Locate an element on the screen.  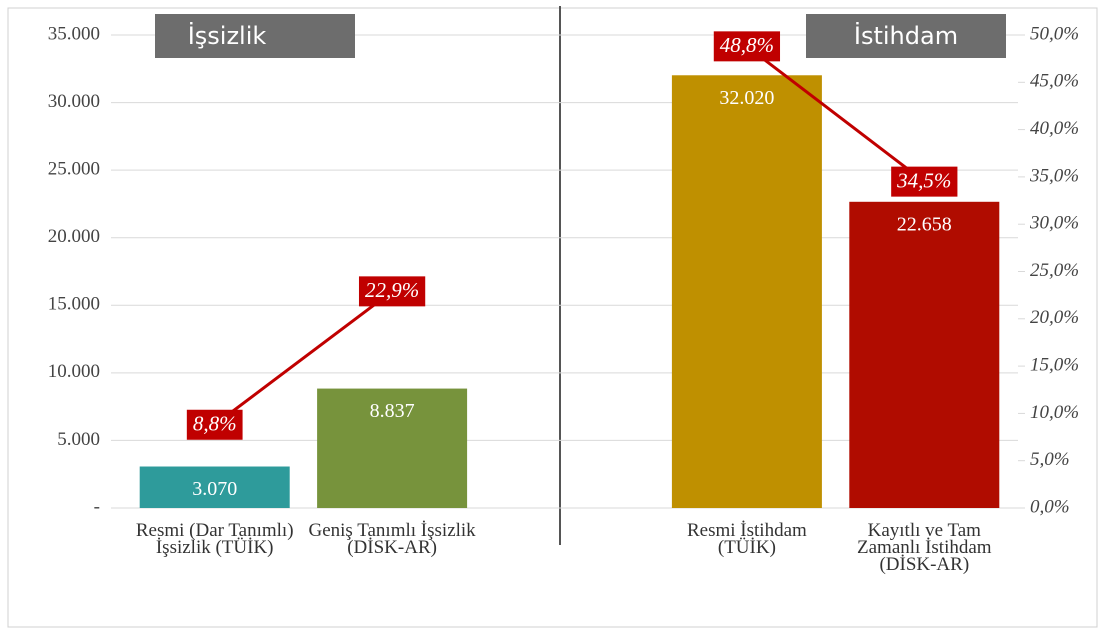
y-tick-label: 35.000 is located at coordinates (74, 33).